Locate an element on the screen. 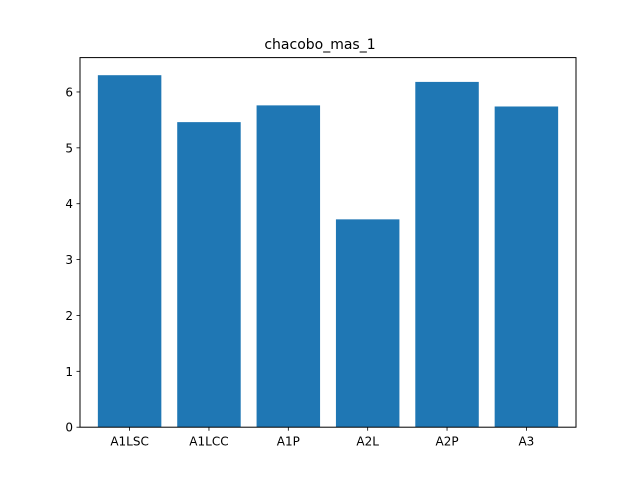  bar-a2l is located at coordinates (367, 323).